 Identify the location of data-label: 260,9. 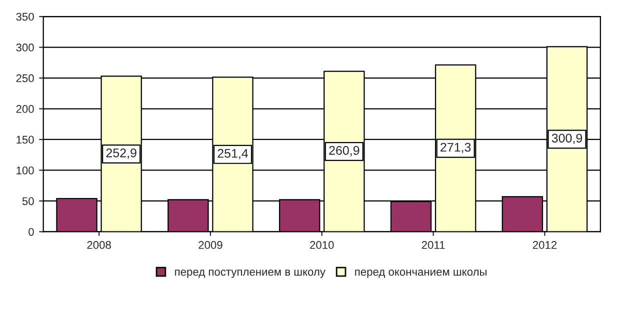
(344, 151).